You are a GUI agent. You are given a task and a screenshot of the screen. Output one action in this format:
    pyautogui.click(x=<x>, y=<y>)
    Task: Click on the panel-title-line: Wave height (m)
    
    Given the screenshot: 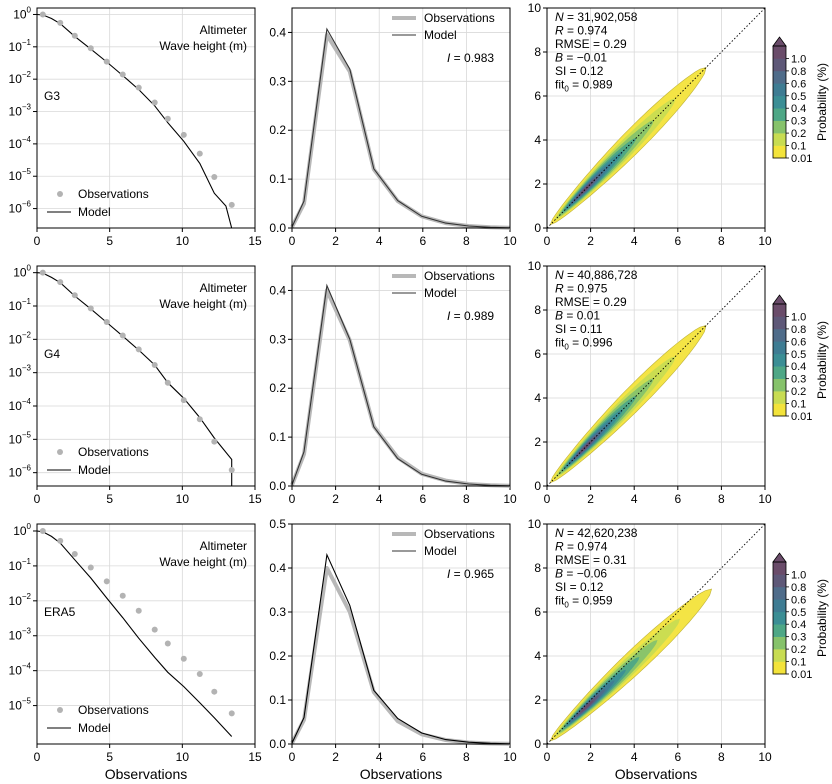 What is the action you would take?
    pyautogui.click(x=203, y=562)
    